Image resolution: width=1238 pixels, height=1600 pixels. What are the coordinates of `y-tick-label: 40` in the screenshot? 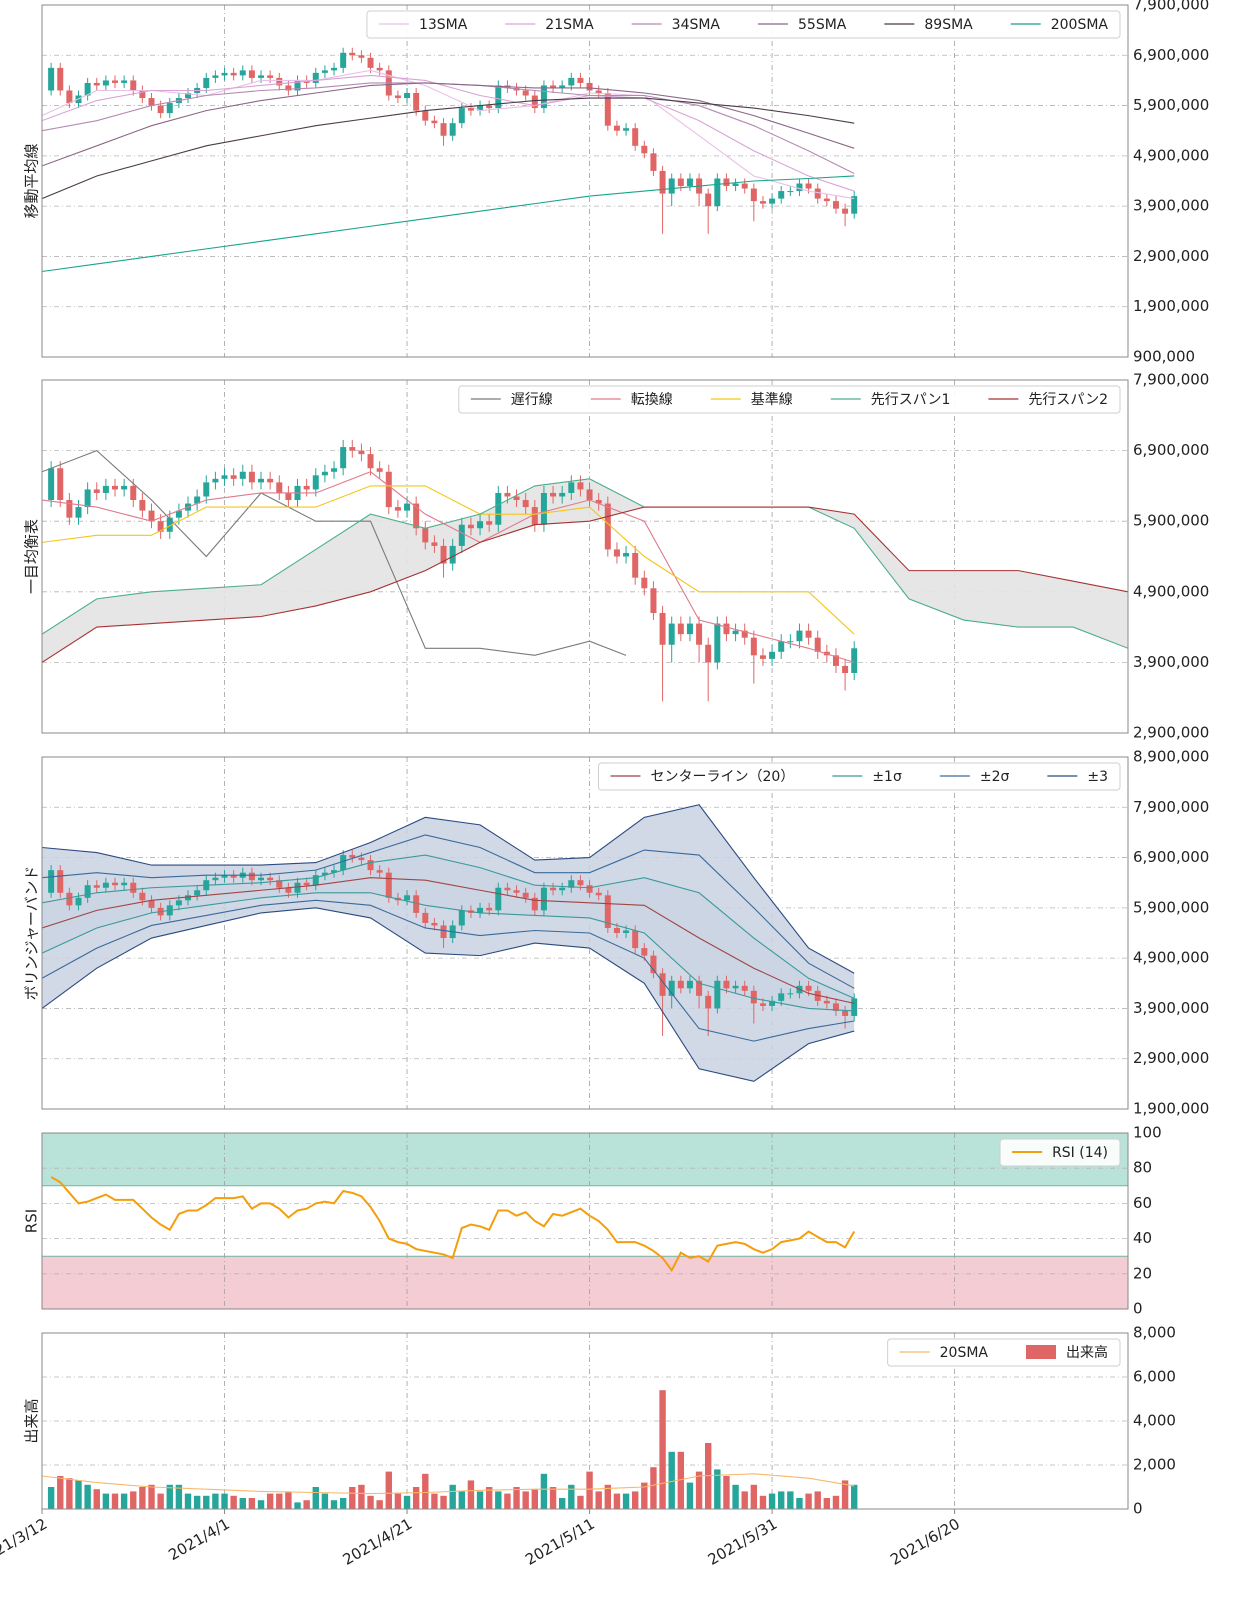 It's located at (1142, 1238).